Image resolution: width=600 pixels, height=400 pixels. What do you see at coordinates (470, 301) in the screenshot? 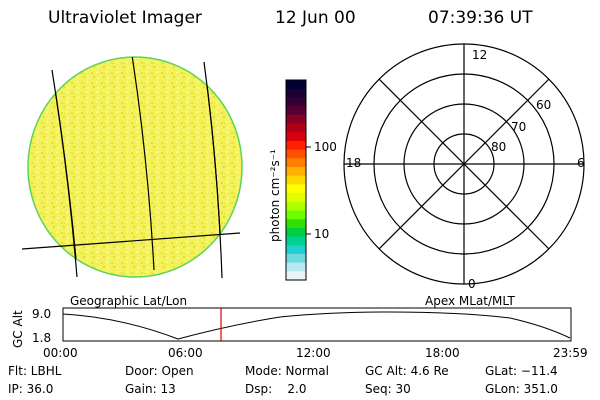
I see `apex-grid-label: Apex MLat/MLT` at bounding box center [470, 301].